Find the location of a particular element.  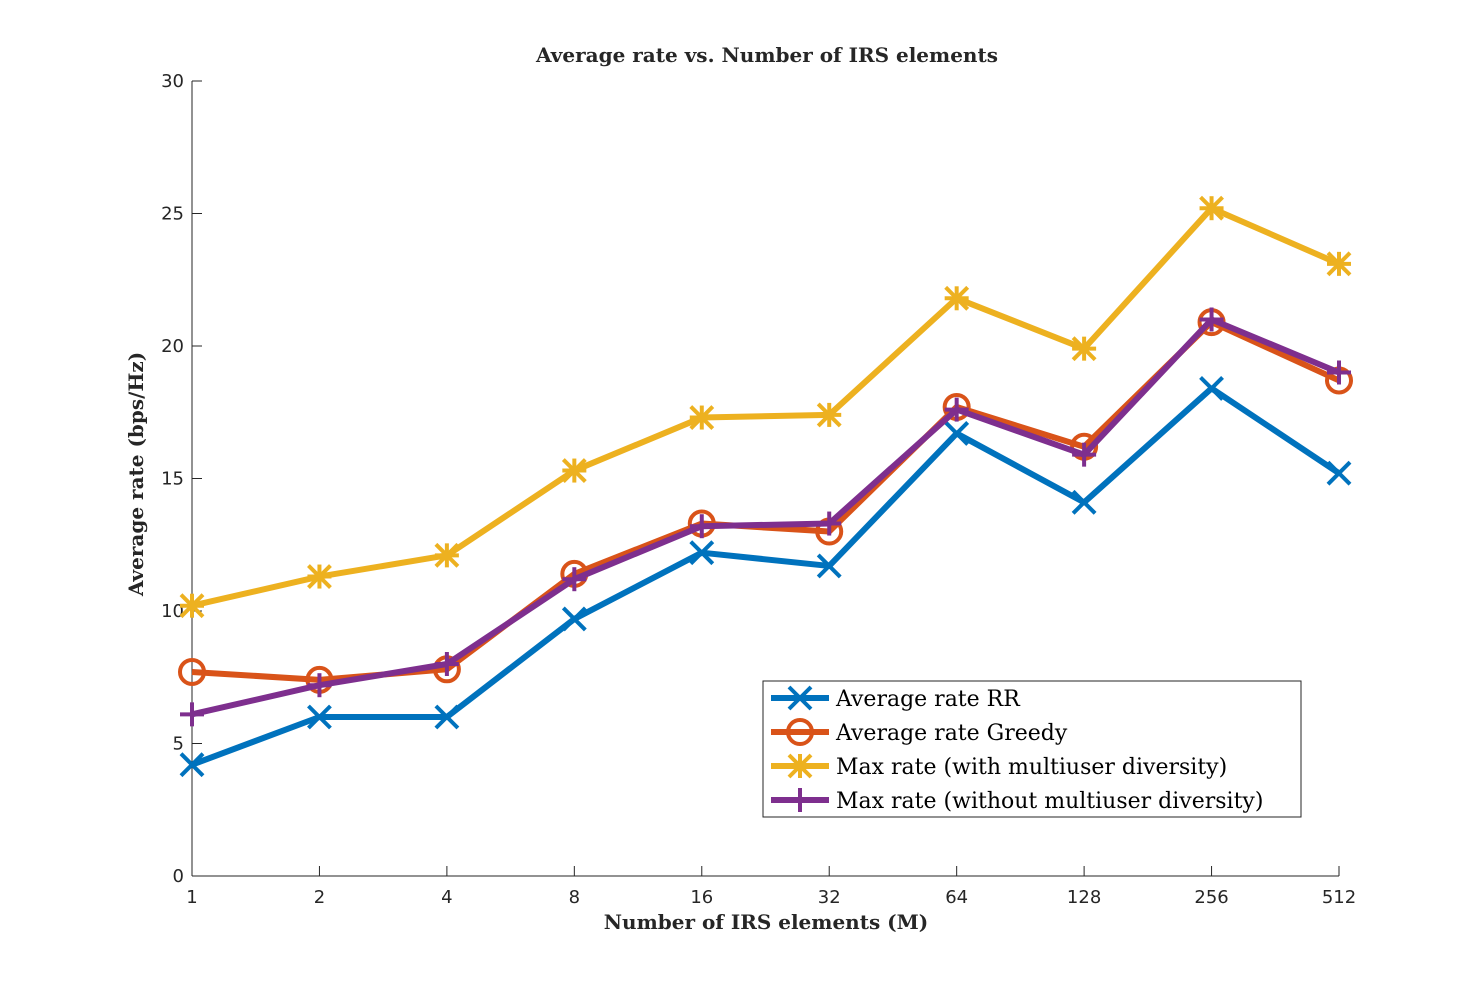

y-tick-label: 20 is located at coordinates (172, 346).